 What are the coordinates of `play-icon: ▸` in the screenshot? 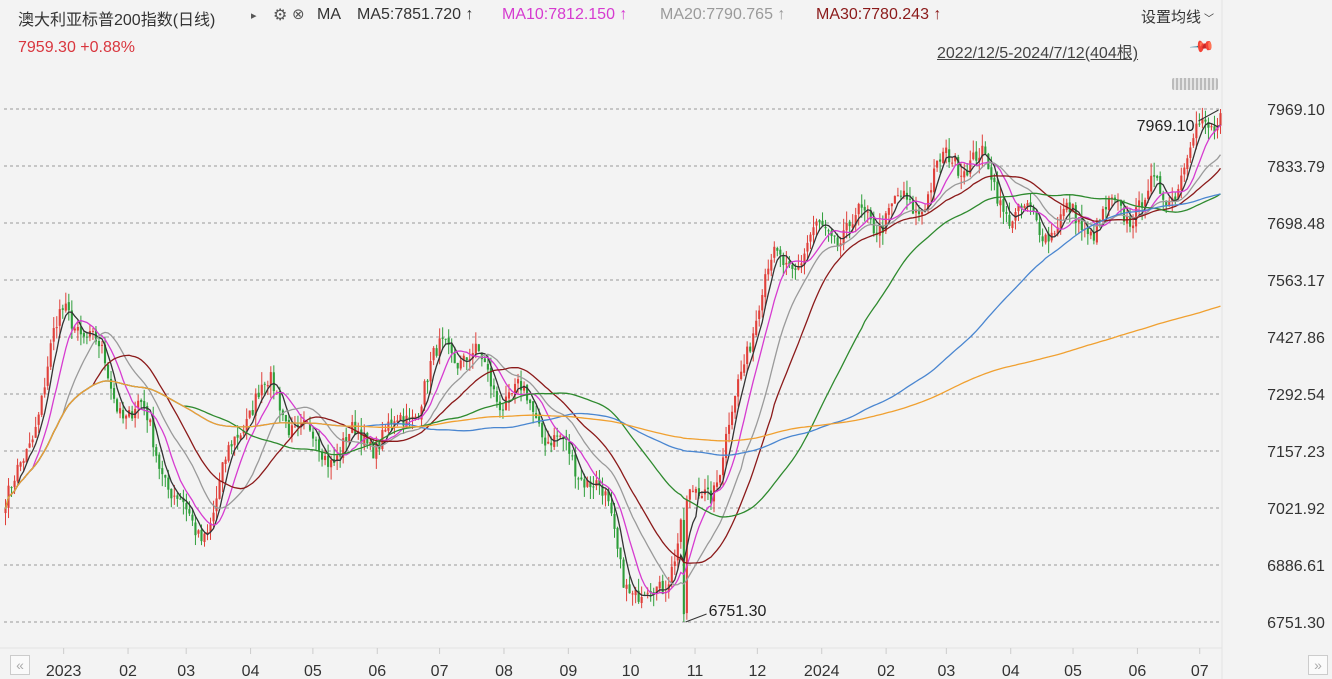 It's located at (254, 16).